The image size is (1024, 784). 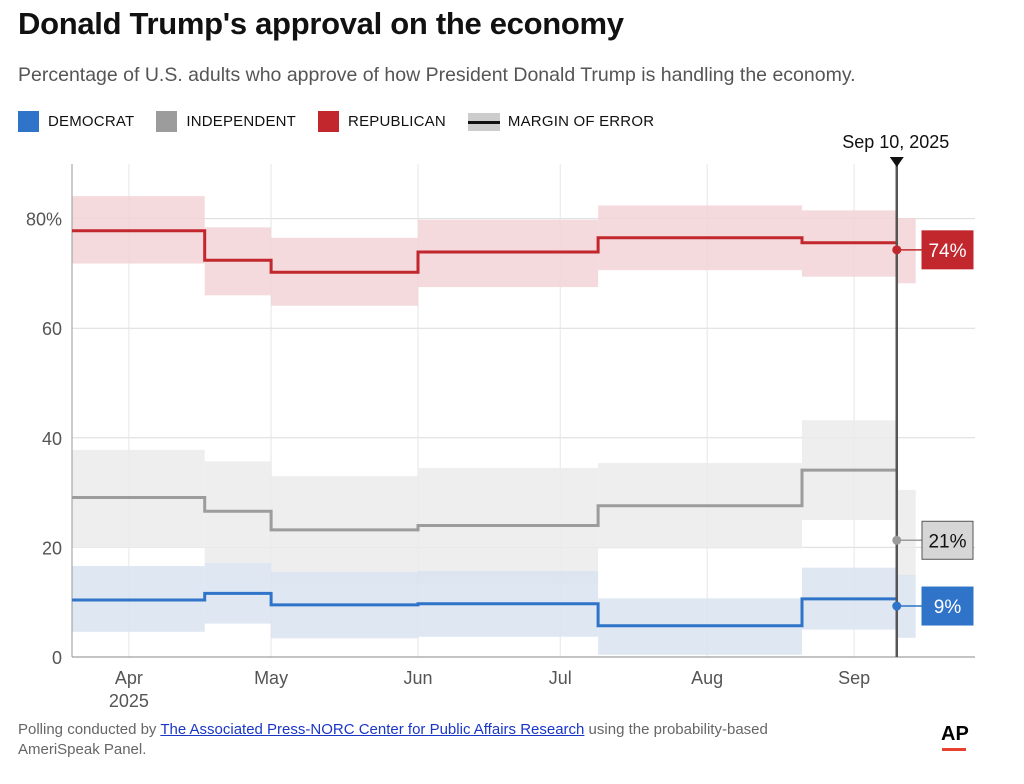 What do you see at coordinates (707, 678) in the screenshot?
I see `x-tick-label: Aug` at bounding box center [707, 678].